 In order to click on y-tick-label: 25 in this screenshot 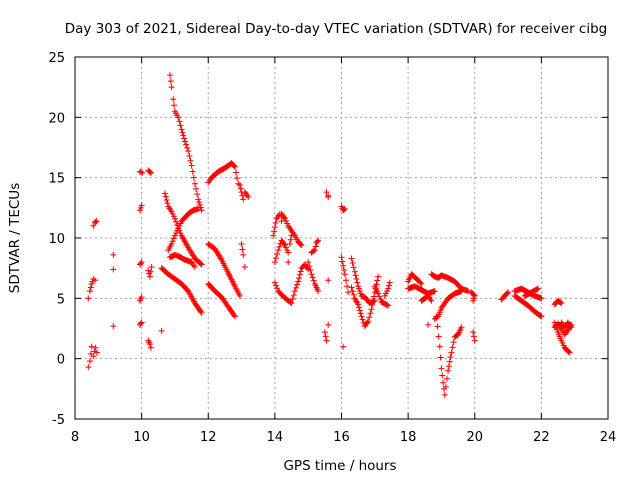, I will do `click(56, 58)`.